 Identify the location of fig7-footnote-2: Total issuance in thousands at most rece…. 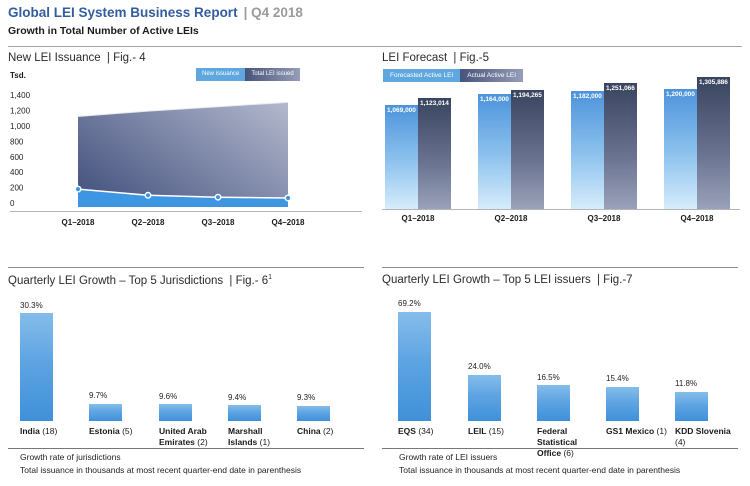
(540, 470).